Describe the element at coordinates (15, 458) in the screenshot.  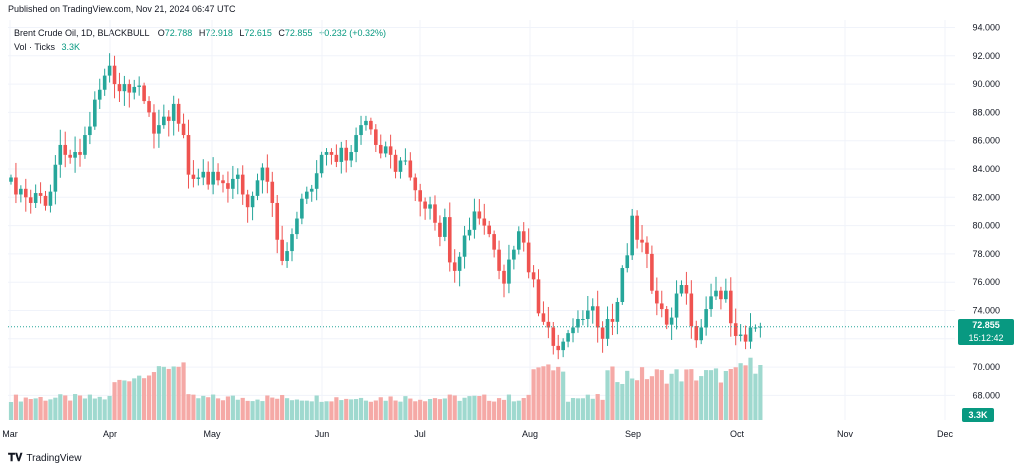
I see `tradingview-logo-icon: 𝐓𝐕` at that location.